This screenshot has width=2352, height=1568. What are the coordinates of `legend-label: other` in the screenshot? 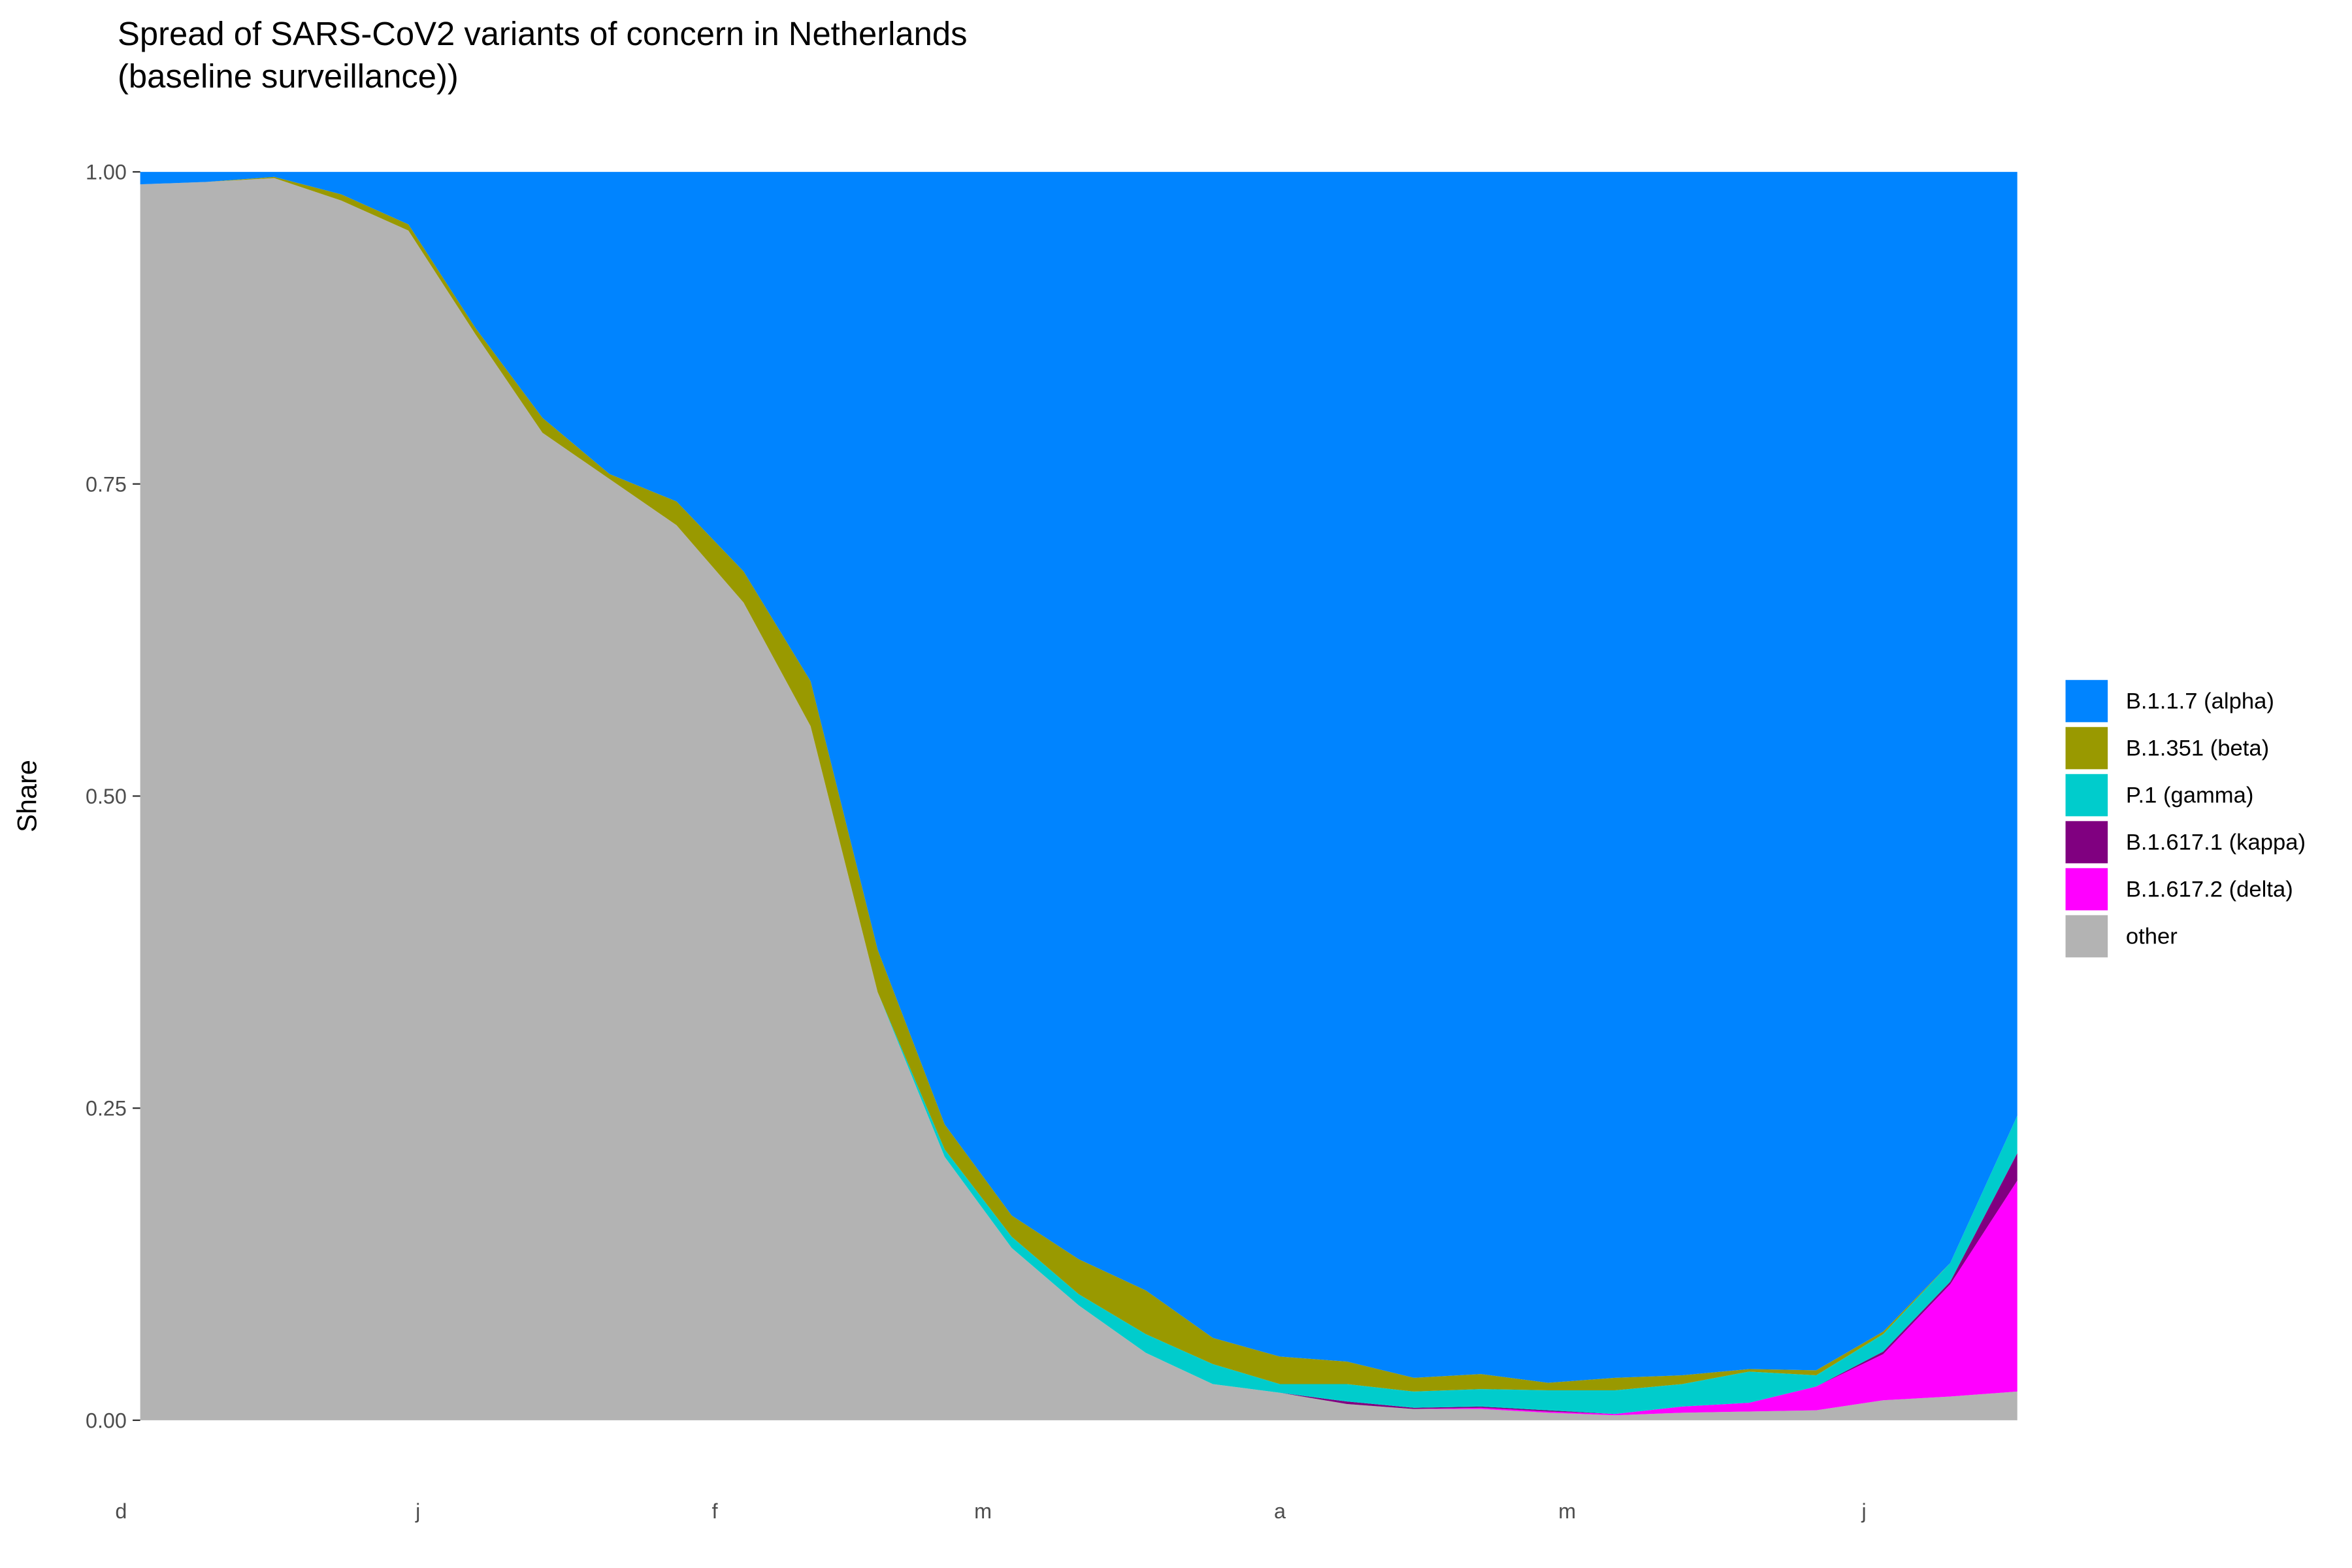 It's located at (2152, 936).